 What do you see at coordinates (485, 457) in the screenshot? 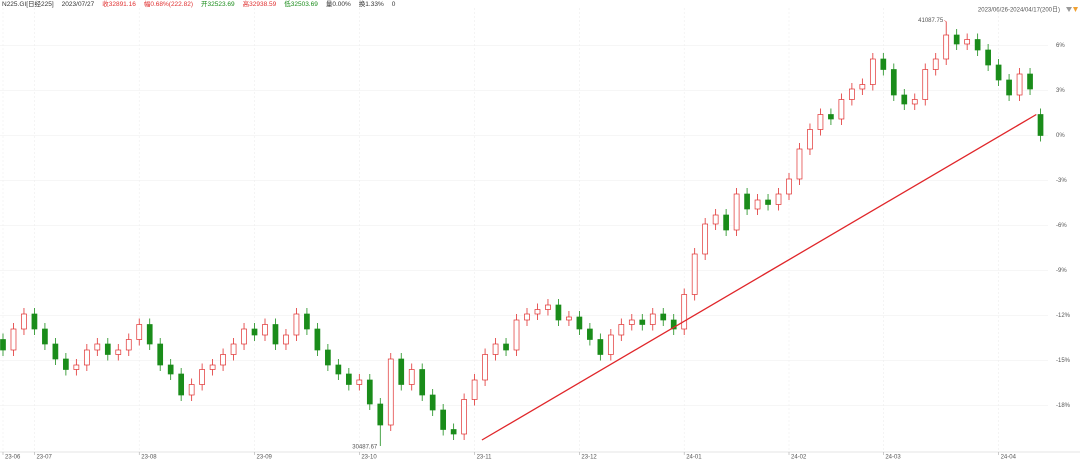
I see `x-tick-label: 23-11` at bounding box center [485, 457].